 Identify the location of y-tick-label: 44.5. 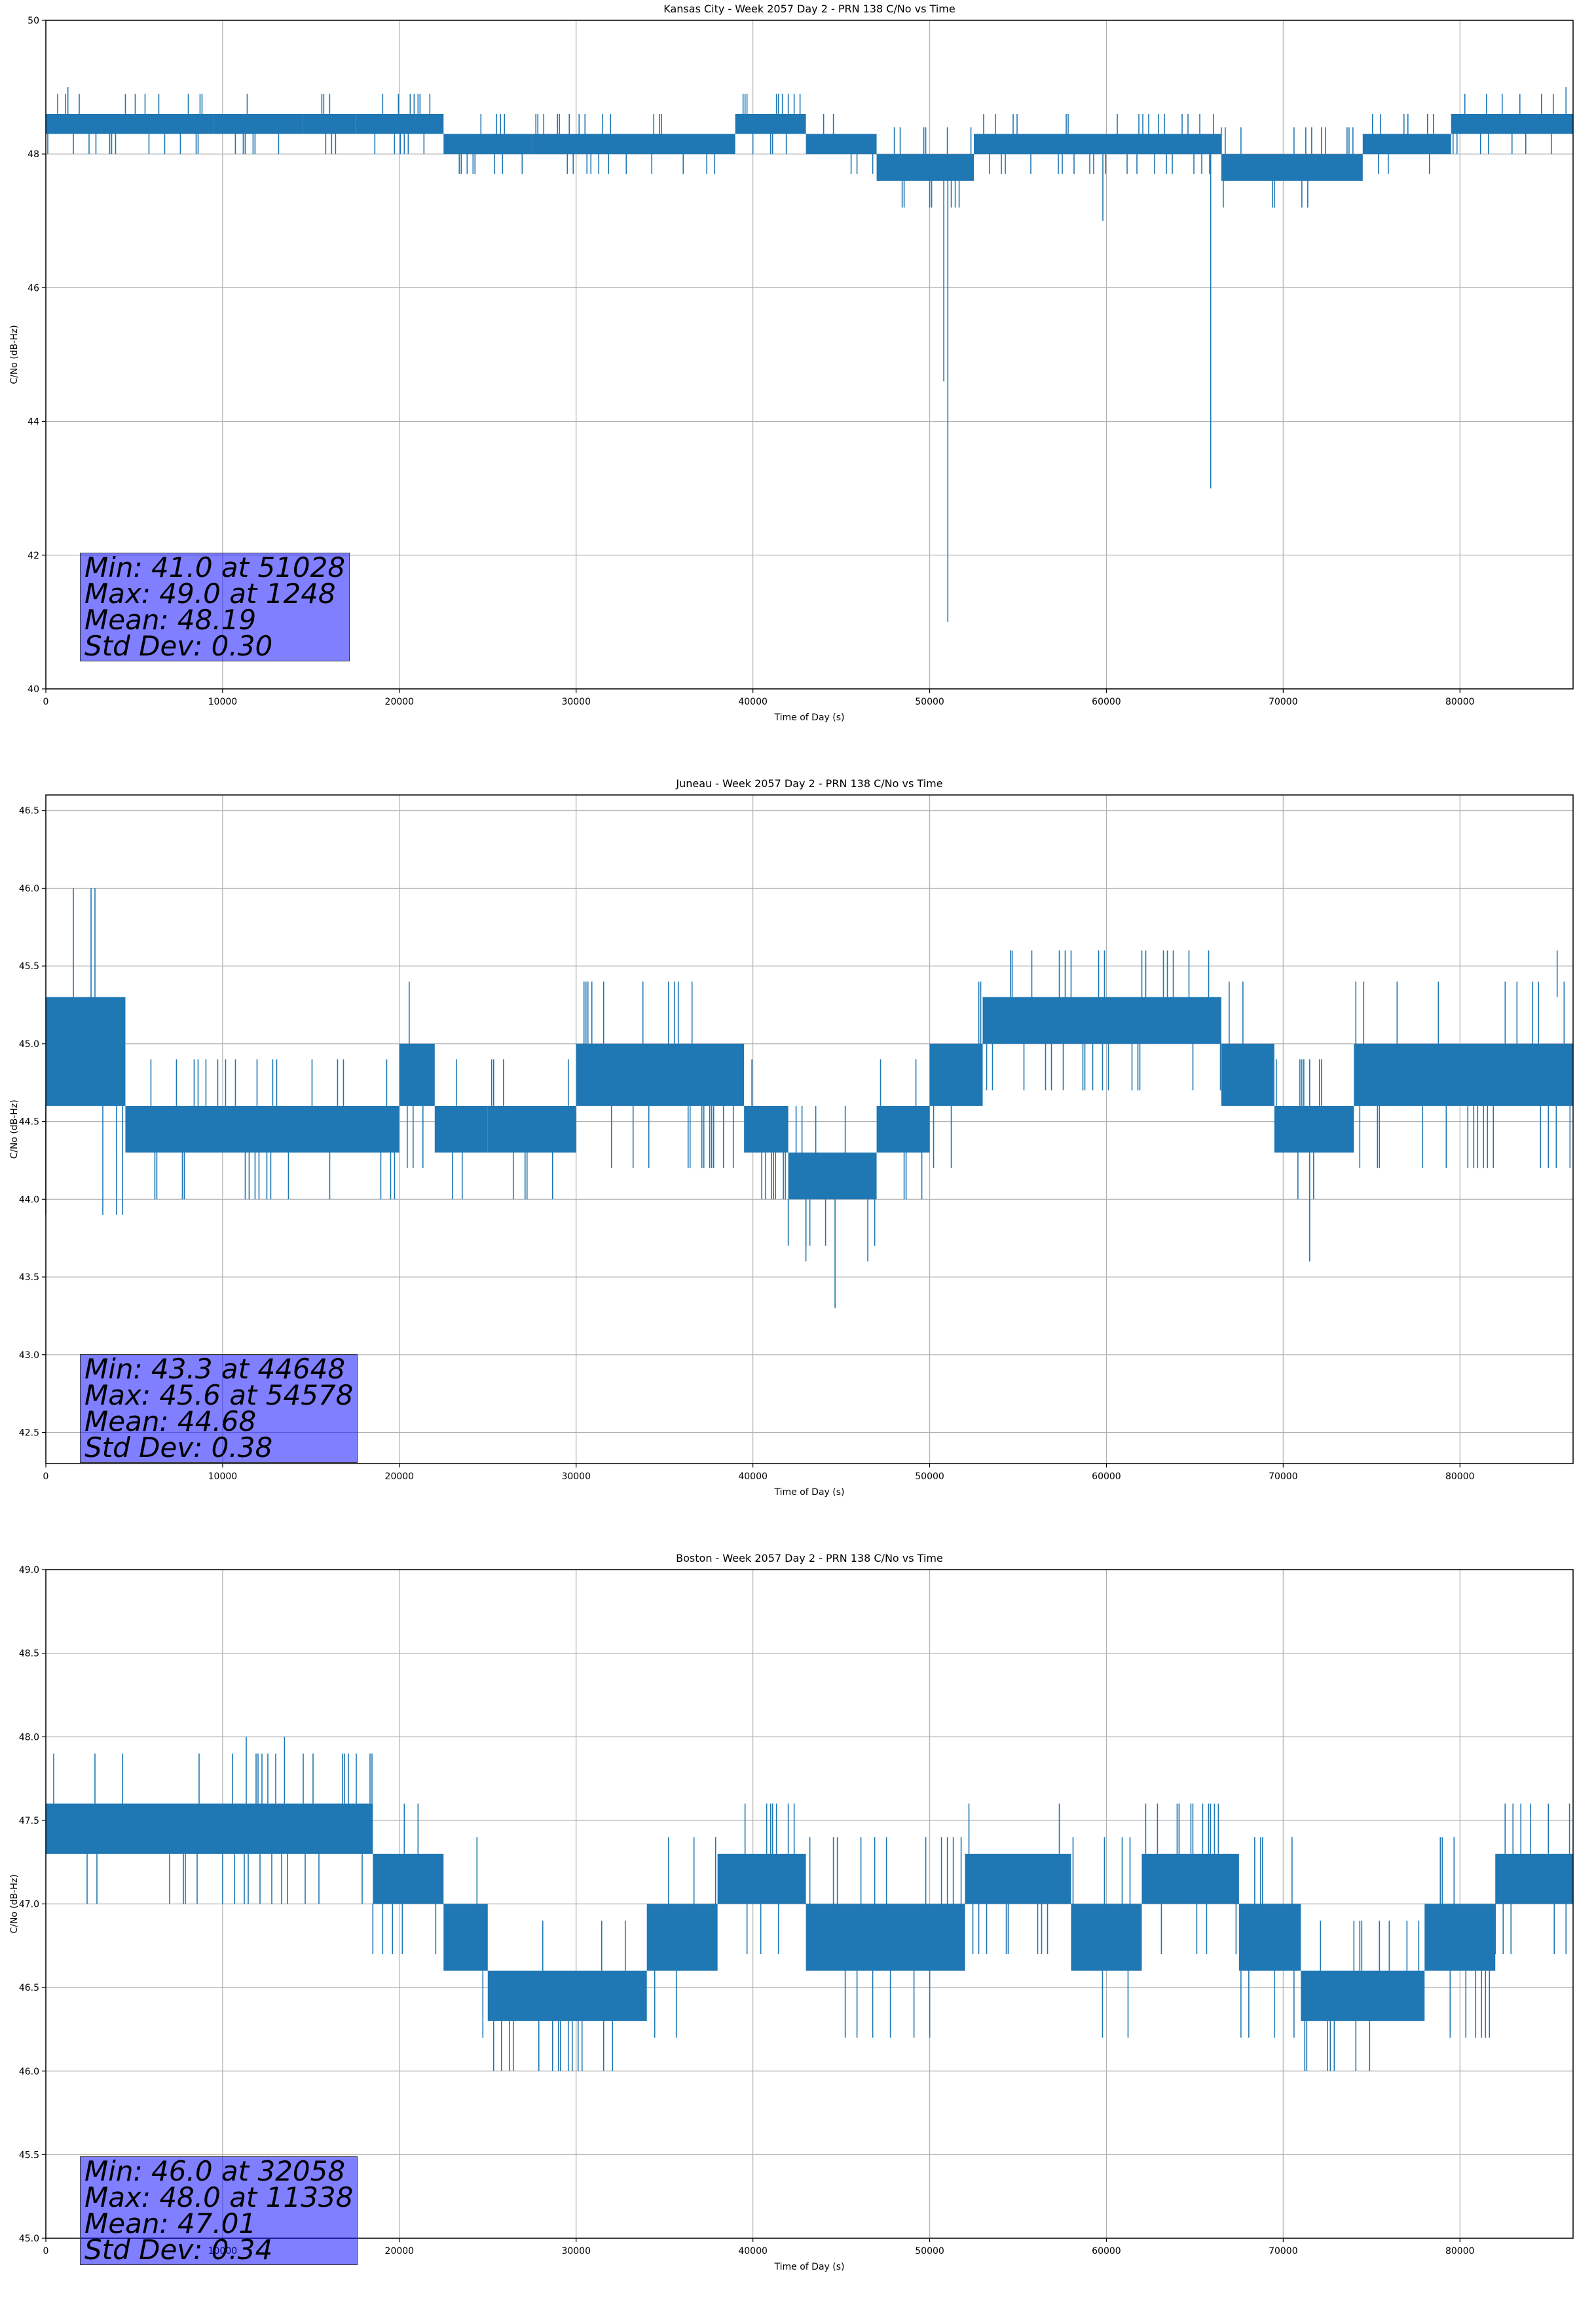
(29, 1122).